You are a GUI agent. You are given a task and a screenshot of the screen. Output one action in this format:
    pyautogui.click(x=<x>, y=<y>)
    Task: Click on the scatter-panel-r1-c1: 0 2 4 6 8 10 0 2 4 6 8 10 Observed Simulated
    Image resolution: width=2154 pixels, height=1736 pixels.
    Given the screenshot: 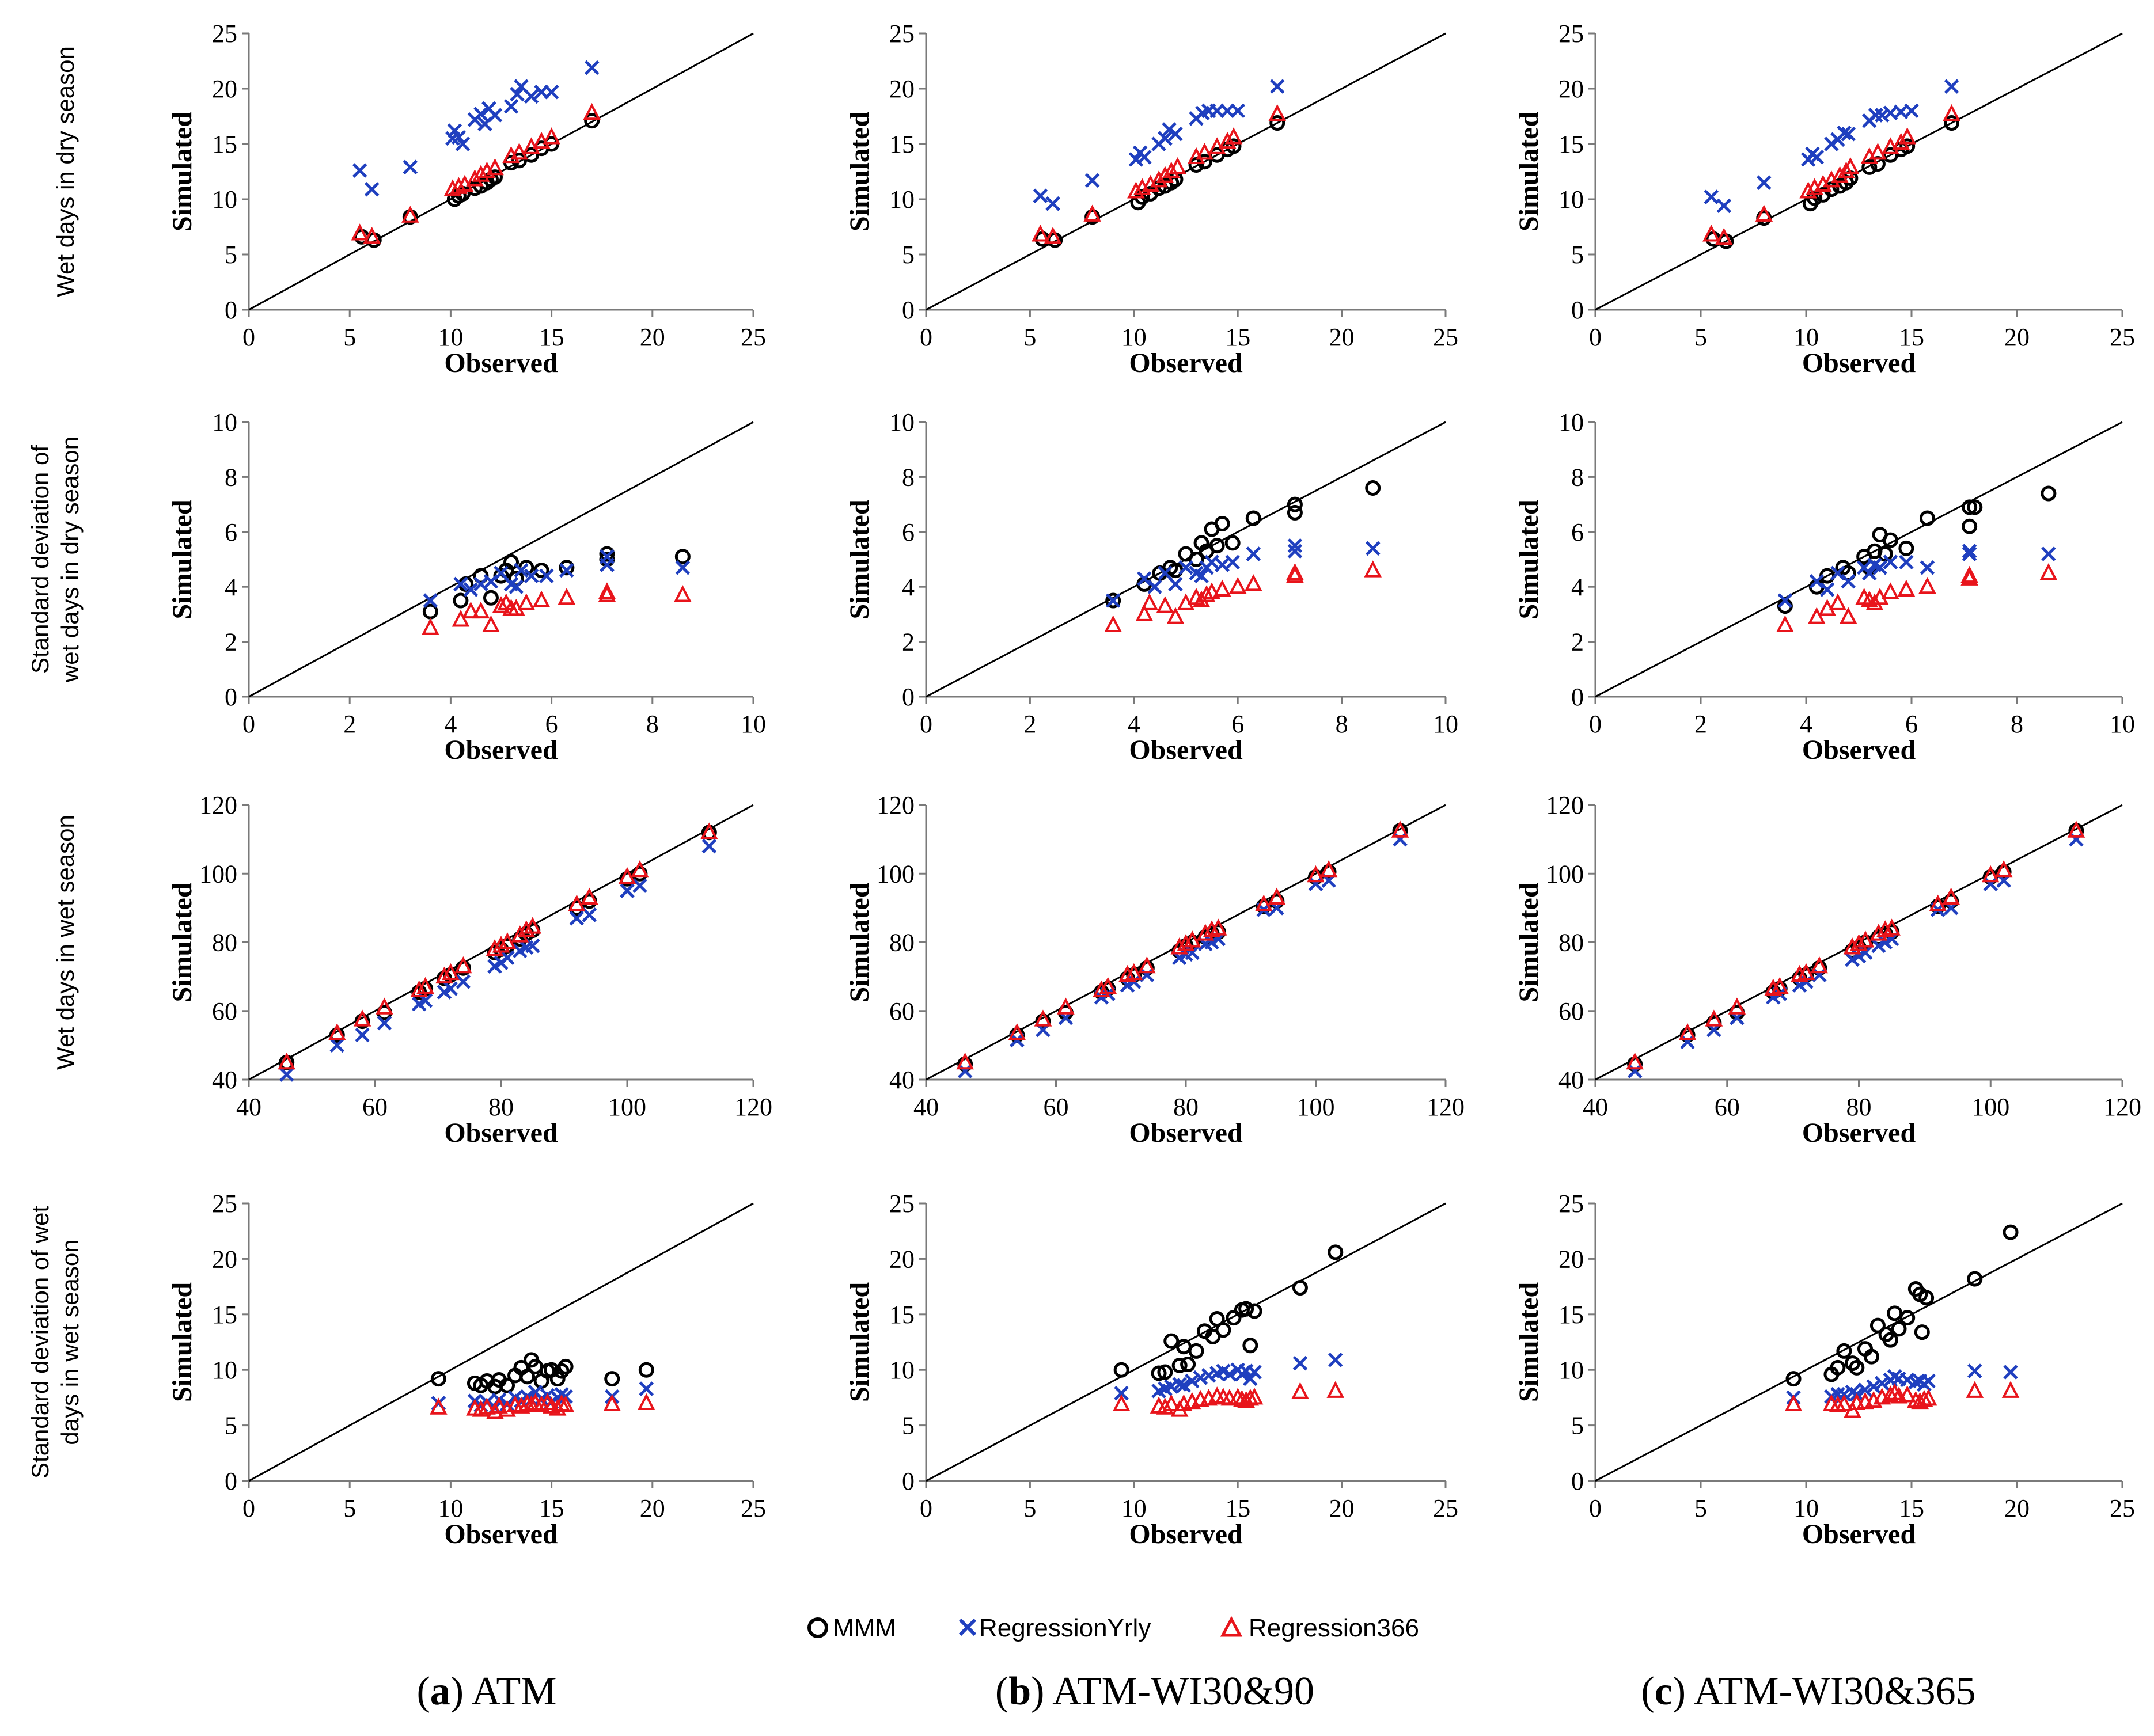 What is the action you would take?
    pyautogui.click(x=1151, y=586)
    